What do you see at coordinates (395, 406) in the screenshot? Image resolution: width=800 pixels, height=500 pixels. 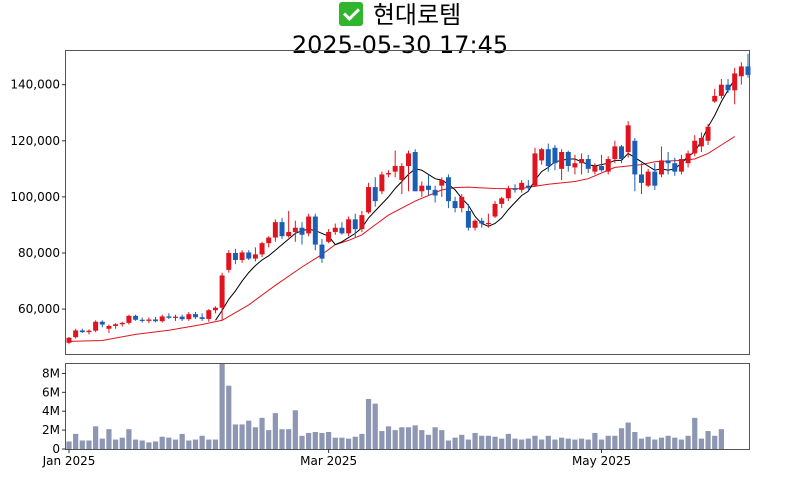 I see `volume-bars-layer` at bounding box center [395, 406].